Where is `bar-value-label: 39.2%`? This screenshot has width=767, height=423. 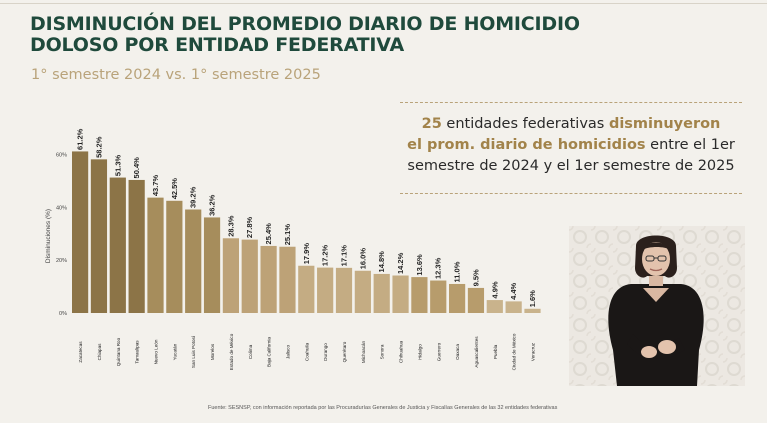
bar-value-label: 39.2% is located at coordinates (193, 197).